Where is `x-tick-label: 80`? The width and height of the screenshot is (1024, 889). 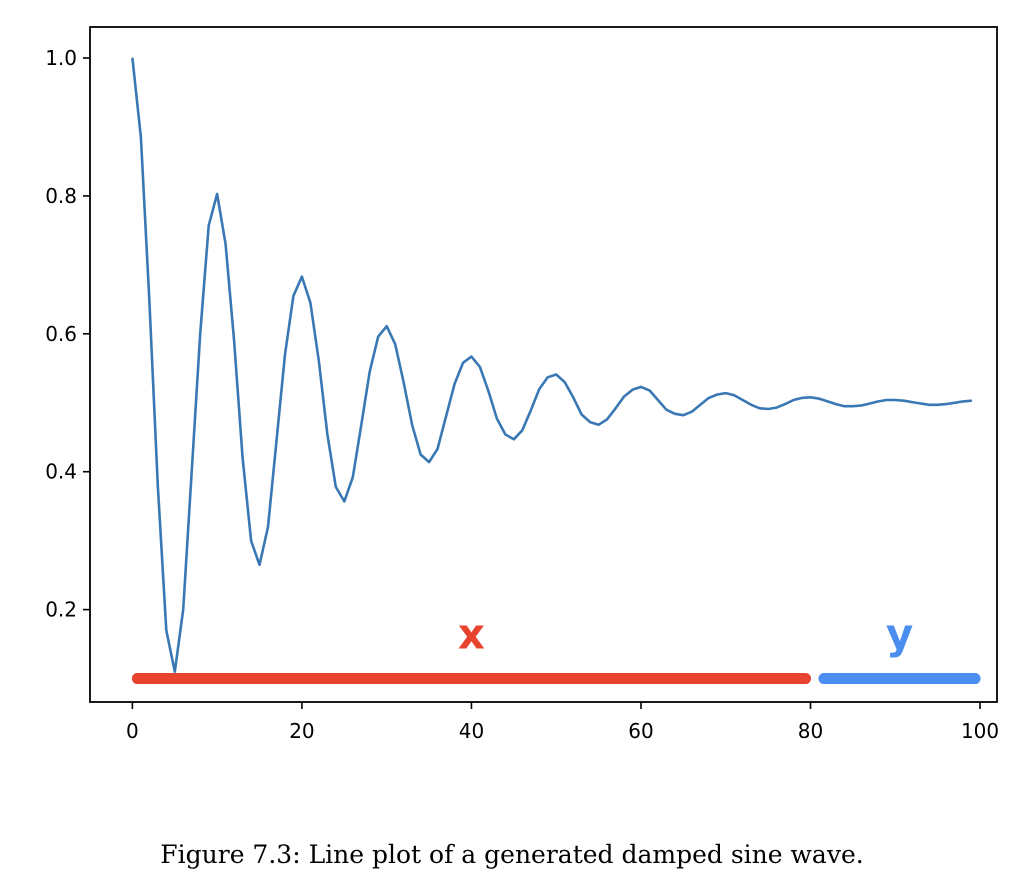
x-tick-label: 80 is located at coordinates (810, 731).